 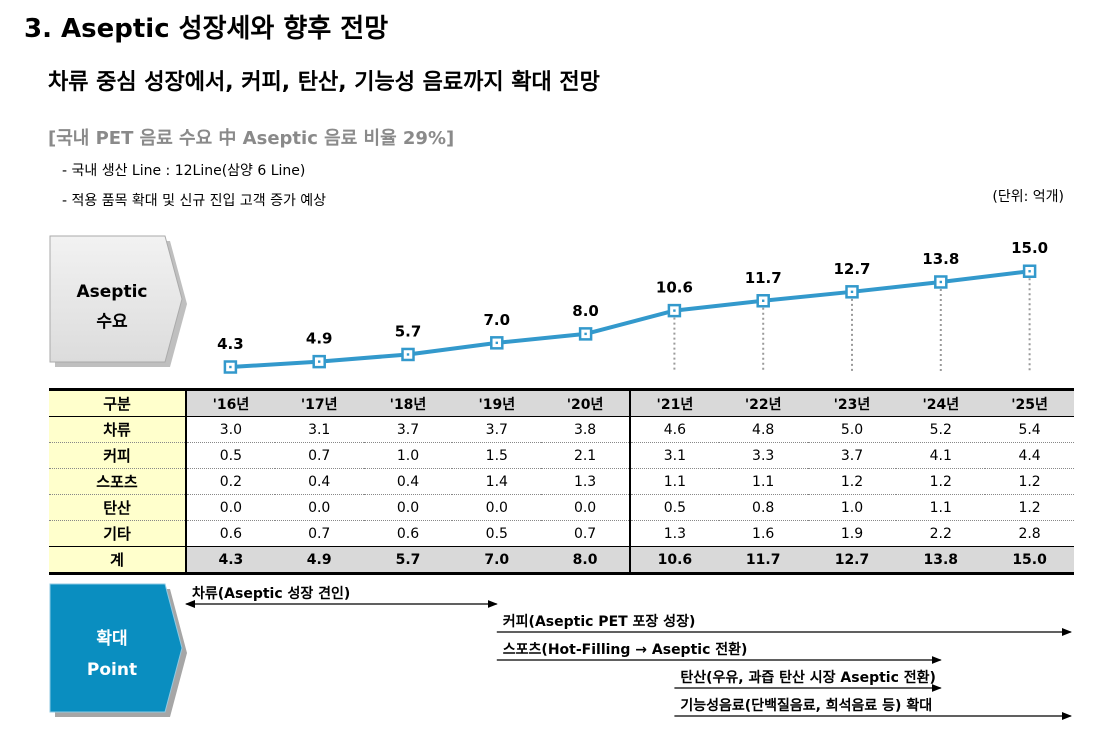 I want to click on table-cell: 1.5, so click(x=497, y=455).